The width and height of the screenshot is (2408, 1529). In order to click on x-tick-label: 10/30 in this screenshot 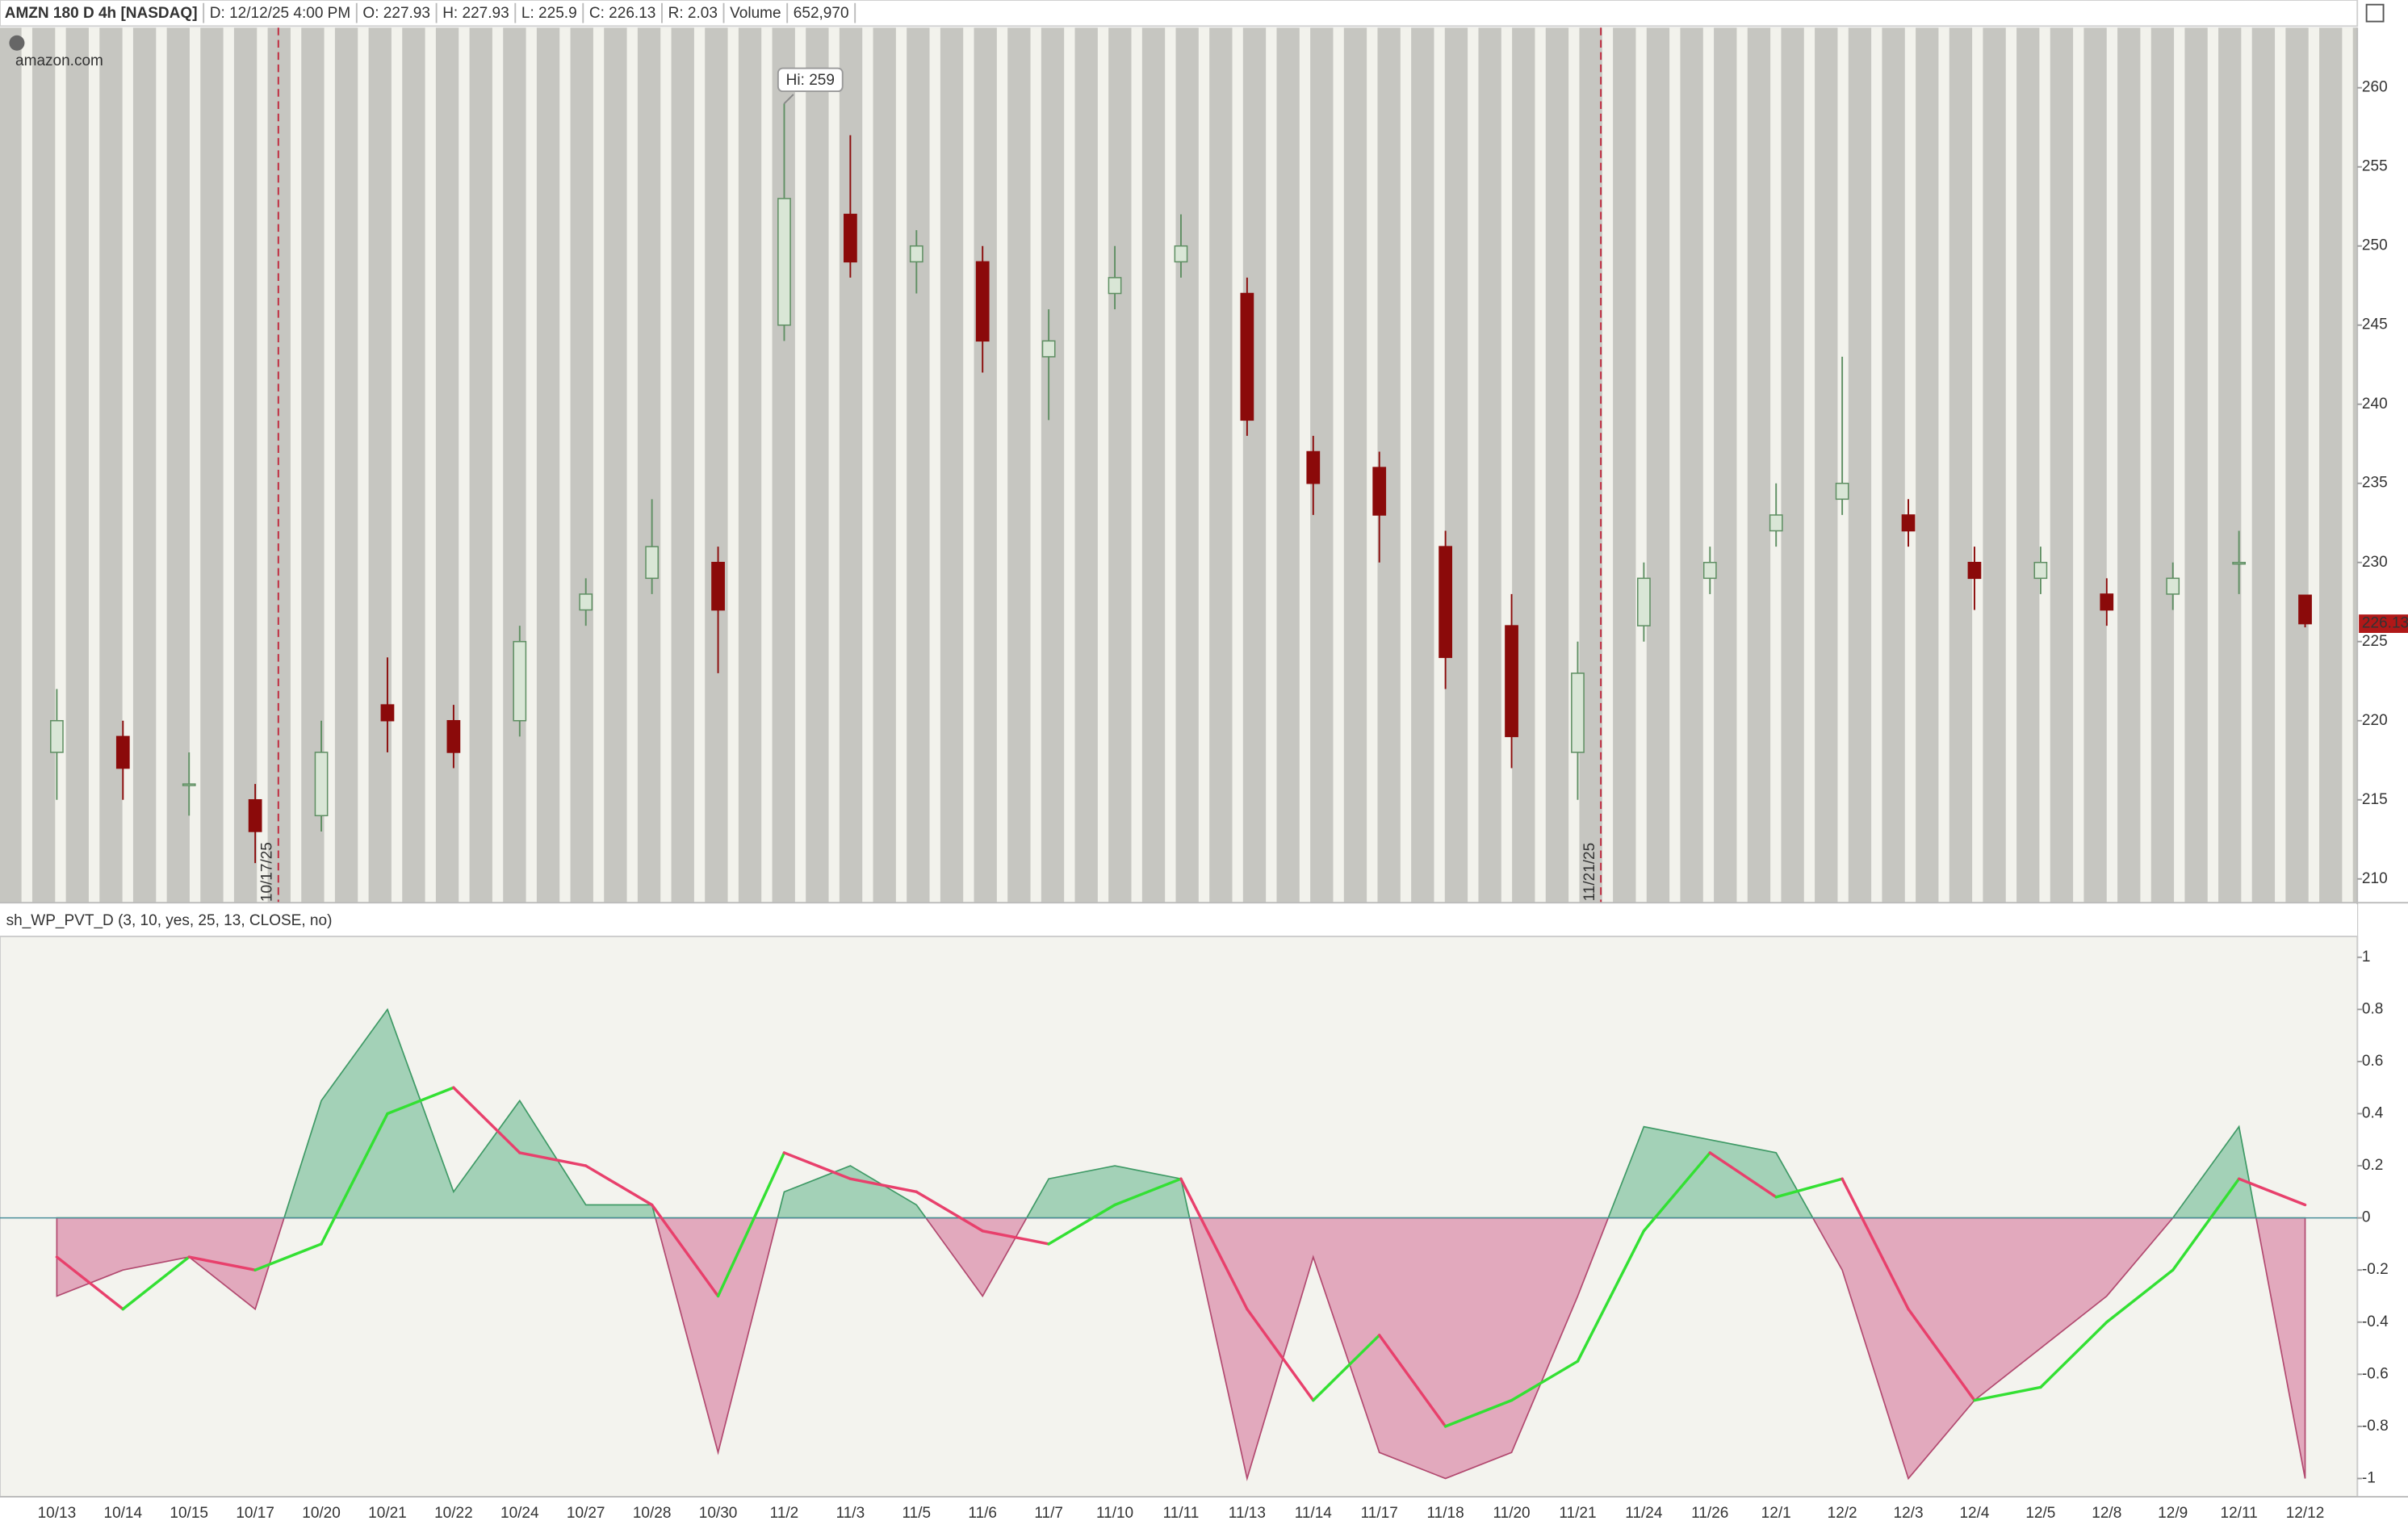, I will do `click(718, 1513)`.